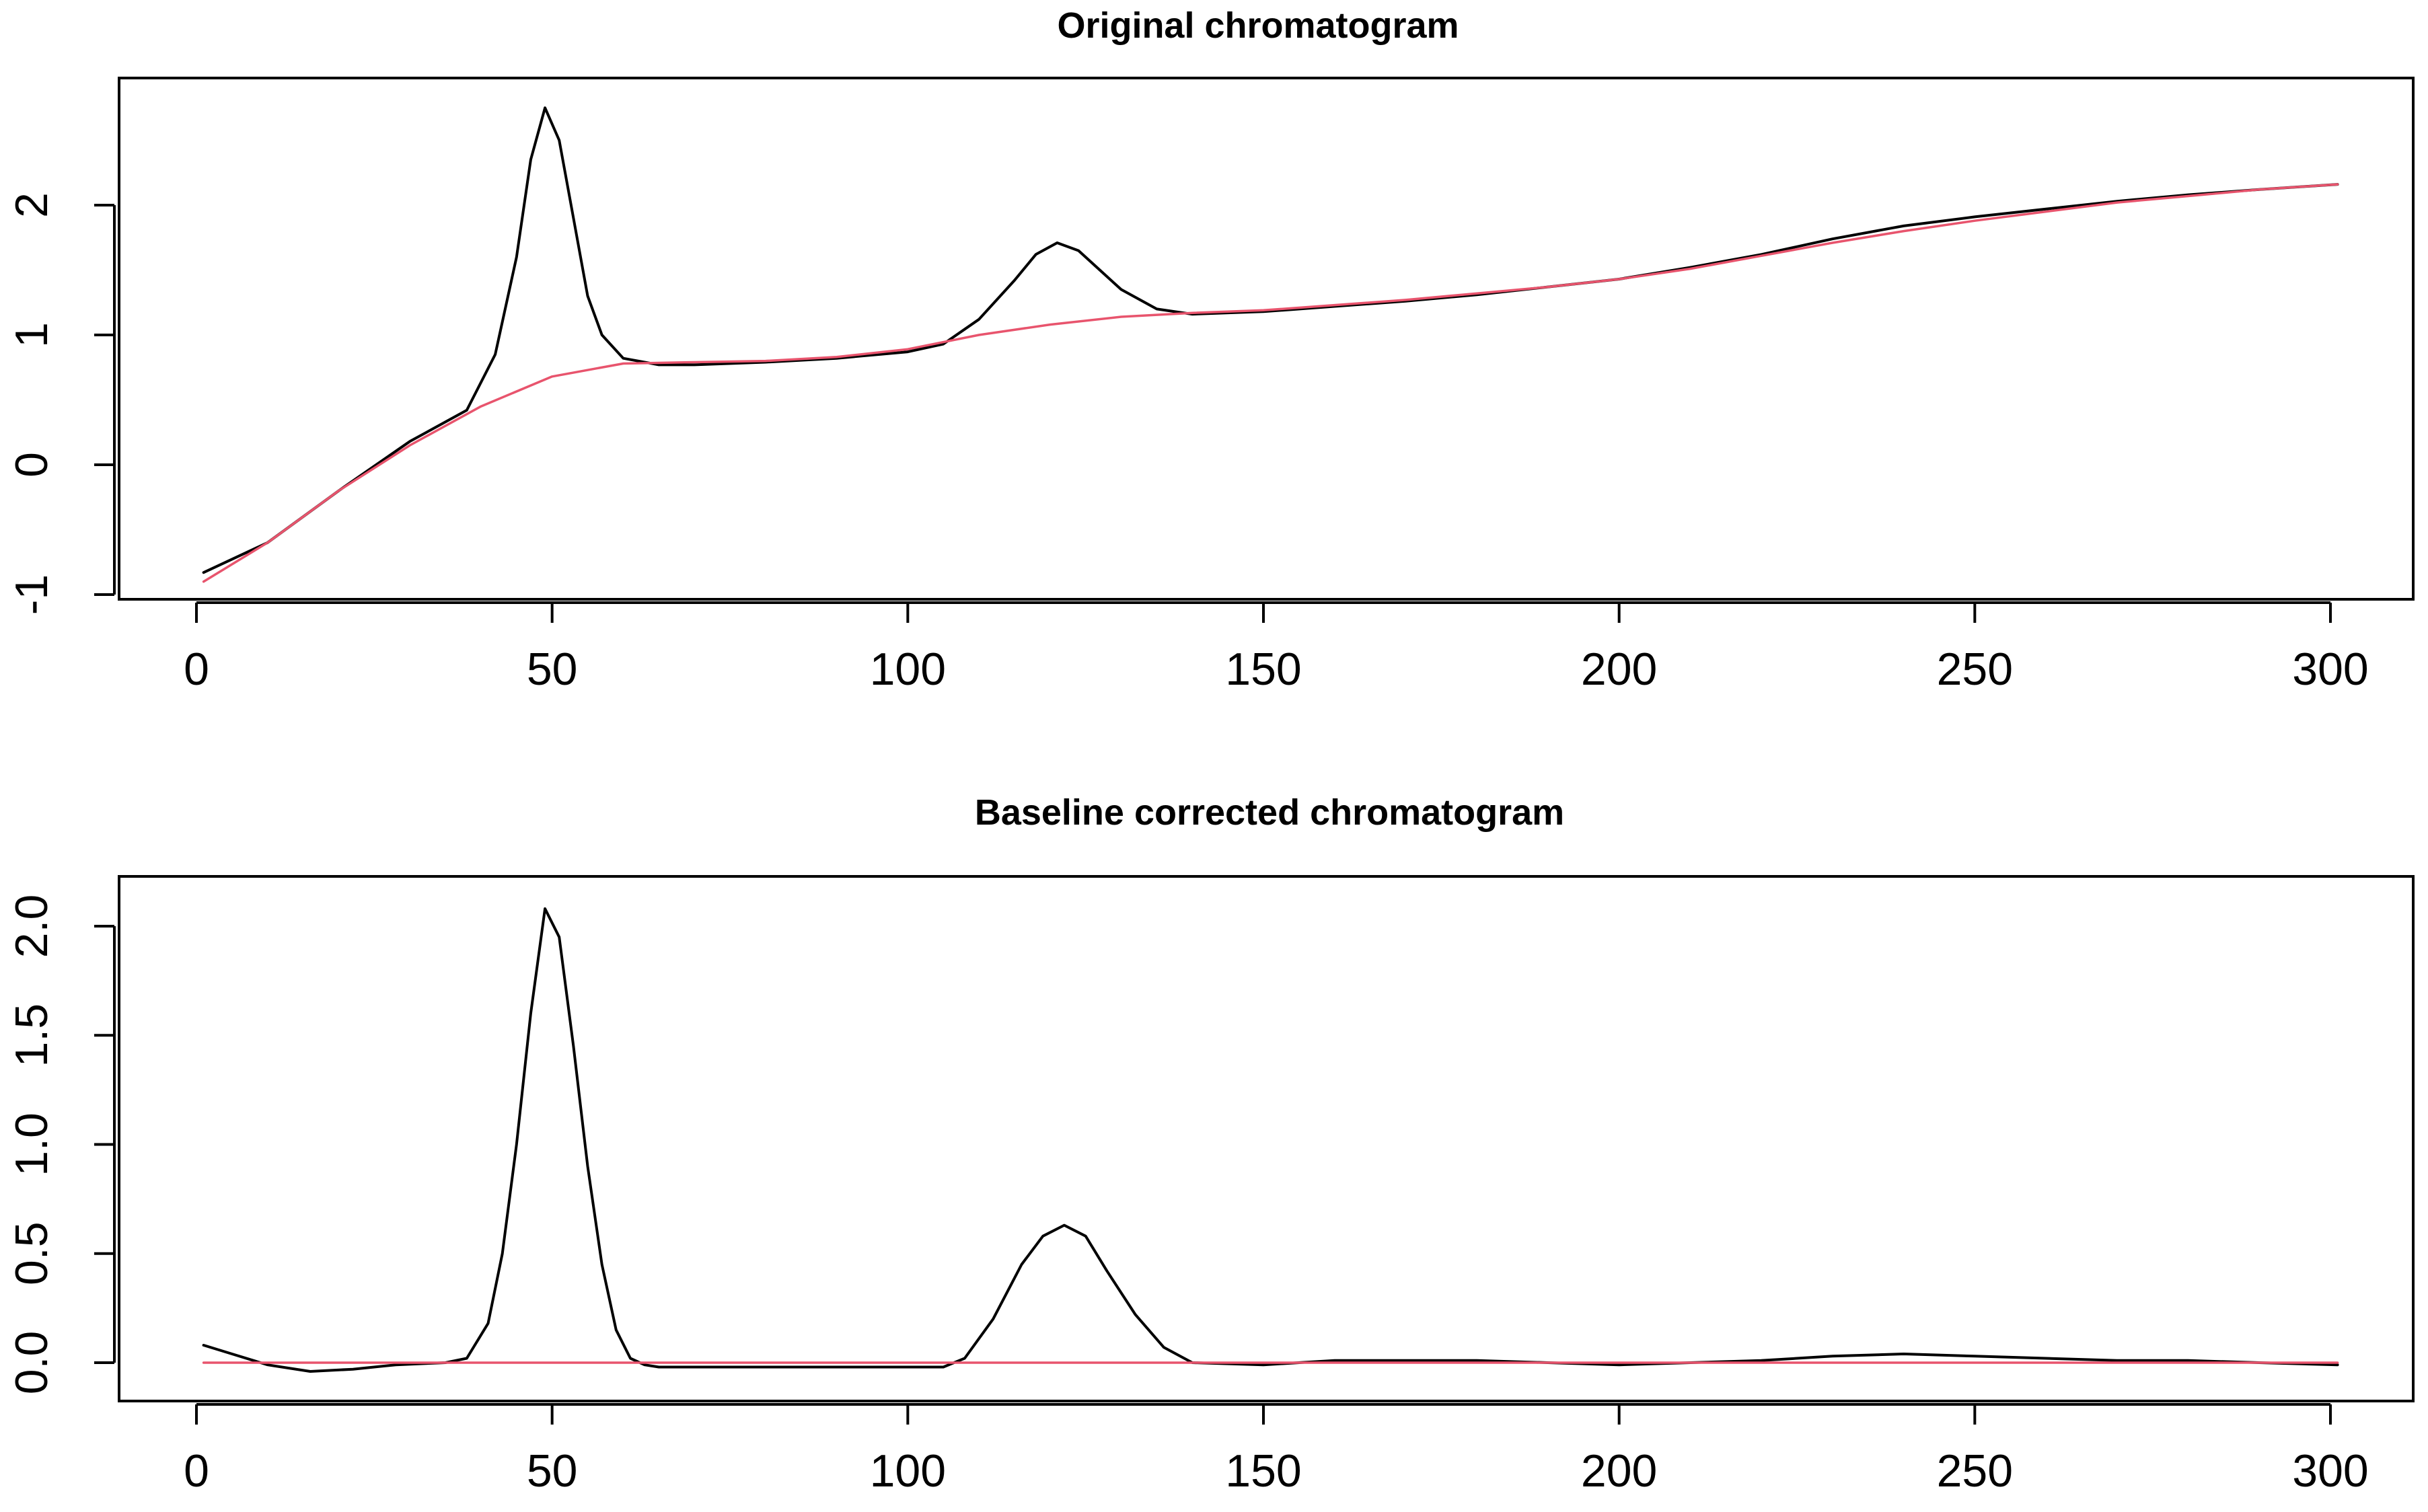 This screenshot has height=1512, width=2428. Describe the element at coordinates (553, 669) in the screenshot. I see `original-x-tick-label: 50` at that location.